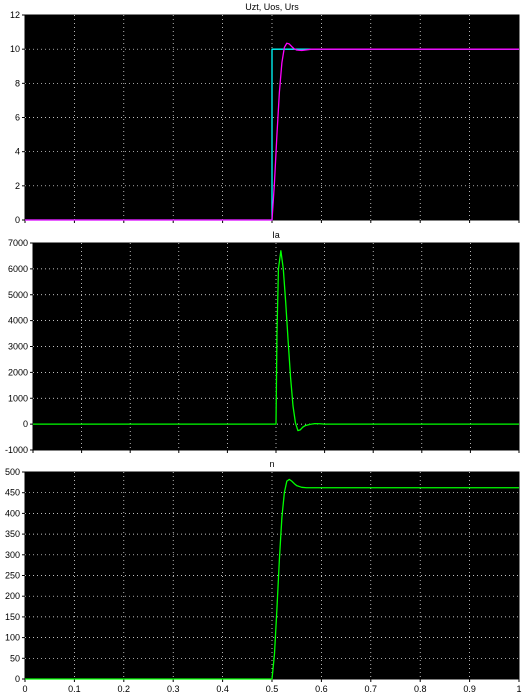 This screenshot has width=526, height=698. What do you see at coordinates (74, 689) in the screenshot?
I see `x-tick-label: 0.1` at bounding box center [74, 689].